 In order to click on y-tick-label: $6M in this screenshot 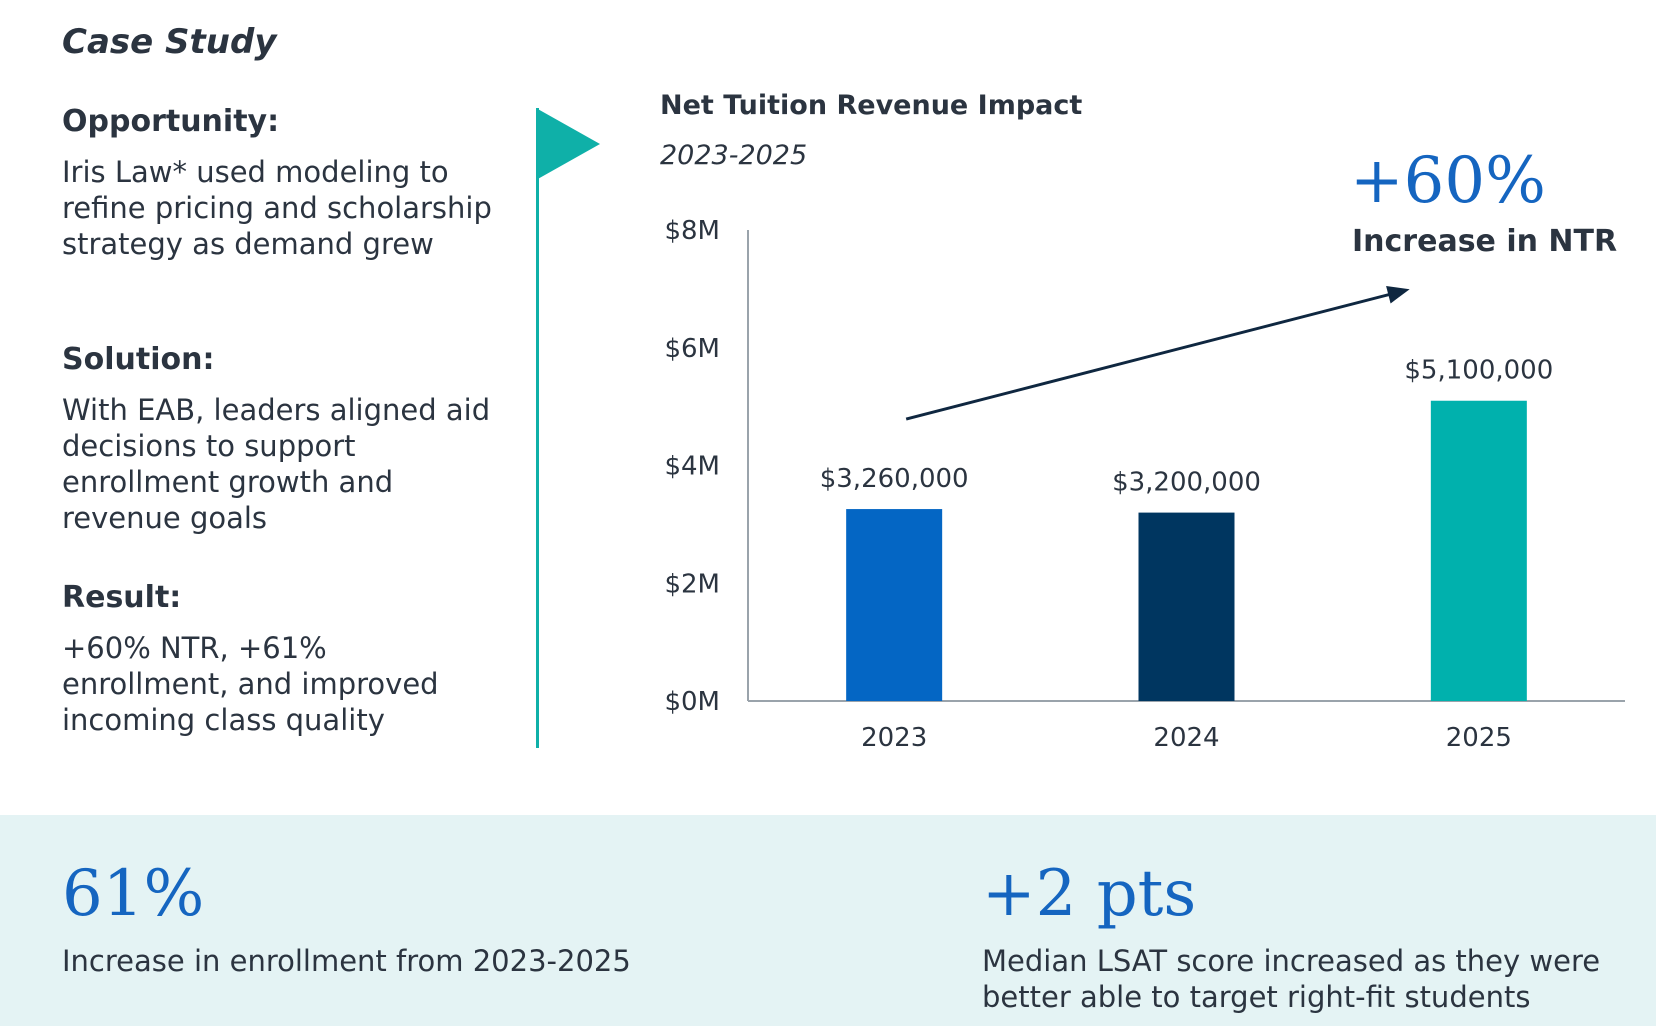, I will do `click(692, 349)`.